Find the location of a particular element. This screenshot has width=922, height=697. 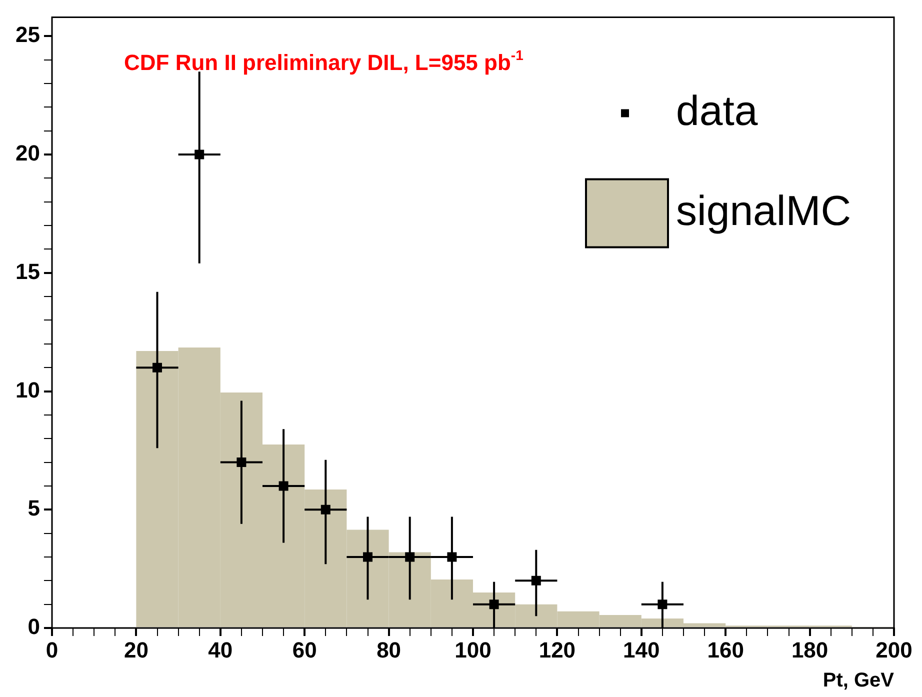

y-tick-label: 10 is located at coordinates (28, 389).